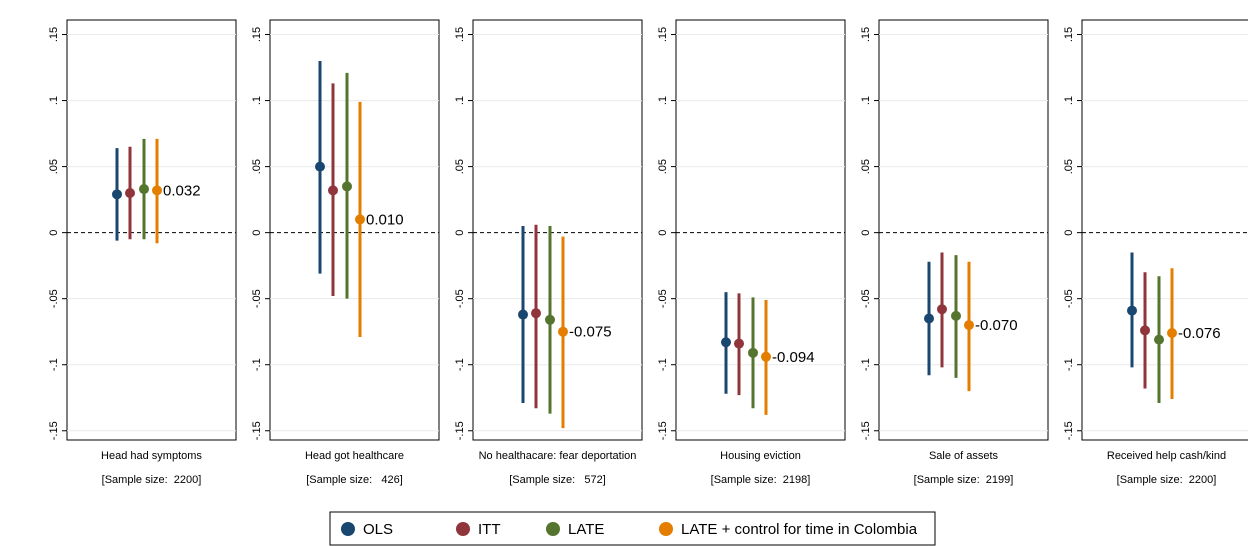 This screenshot has height=546, width=1248. Describe the element at coordinates (964, 480) in the screenshot. I see `note: [Sample size: 2199]` at that location.